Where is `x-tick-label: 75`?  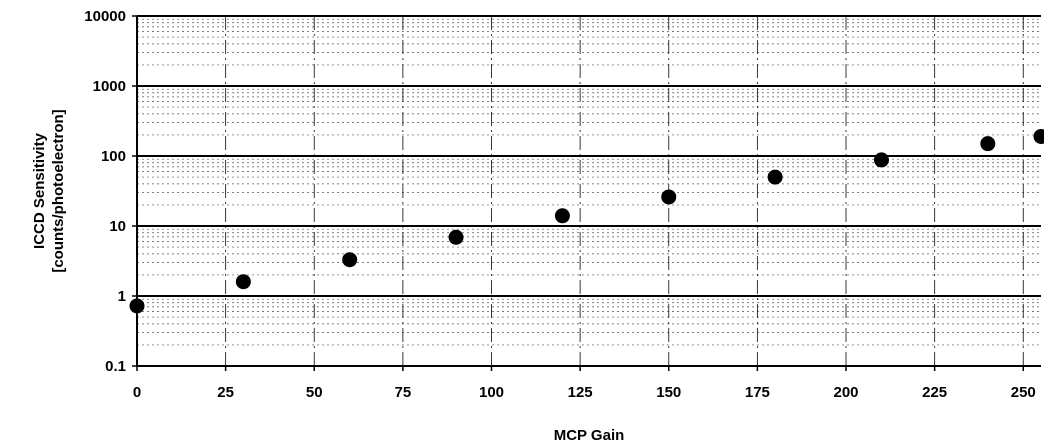
x-tick-label: 75 is located at coordinates (403, 392).